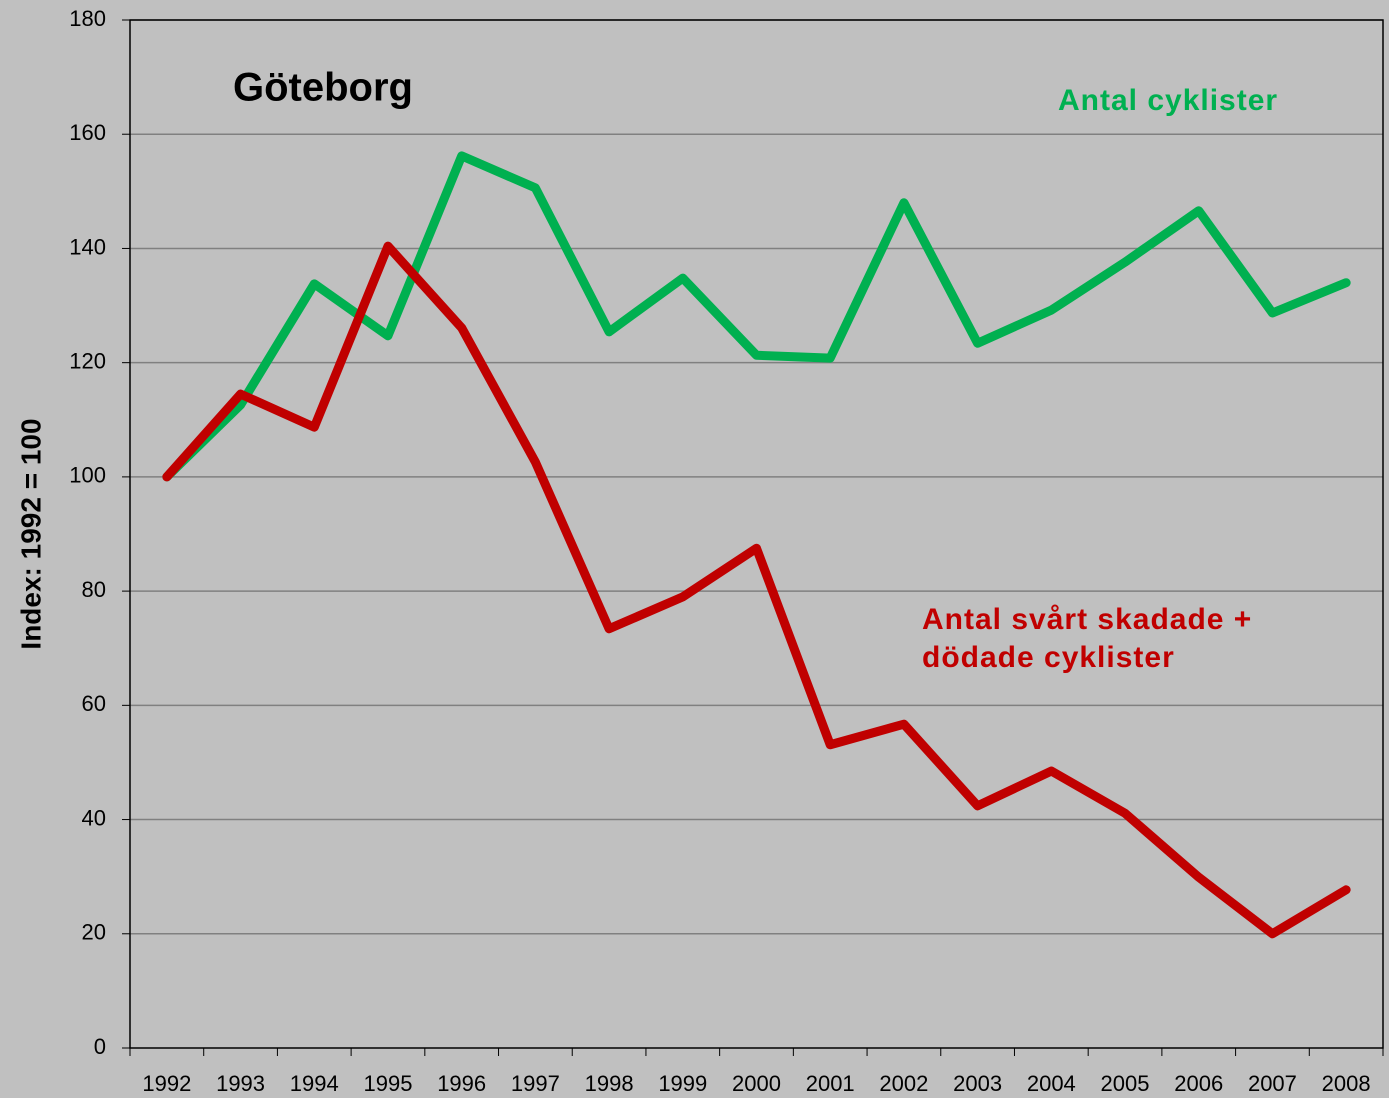  Describe the element at coordinates (94, 703) in the screenshot. I see `y-tick-label: 60` at that location.